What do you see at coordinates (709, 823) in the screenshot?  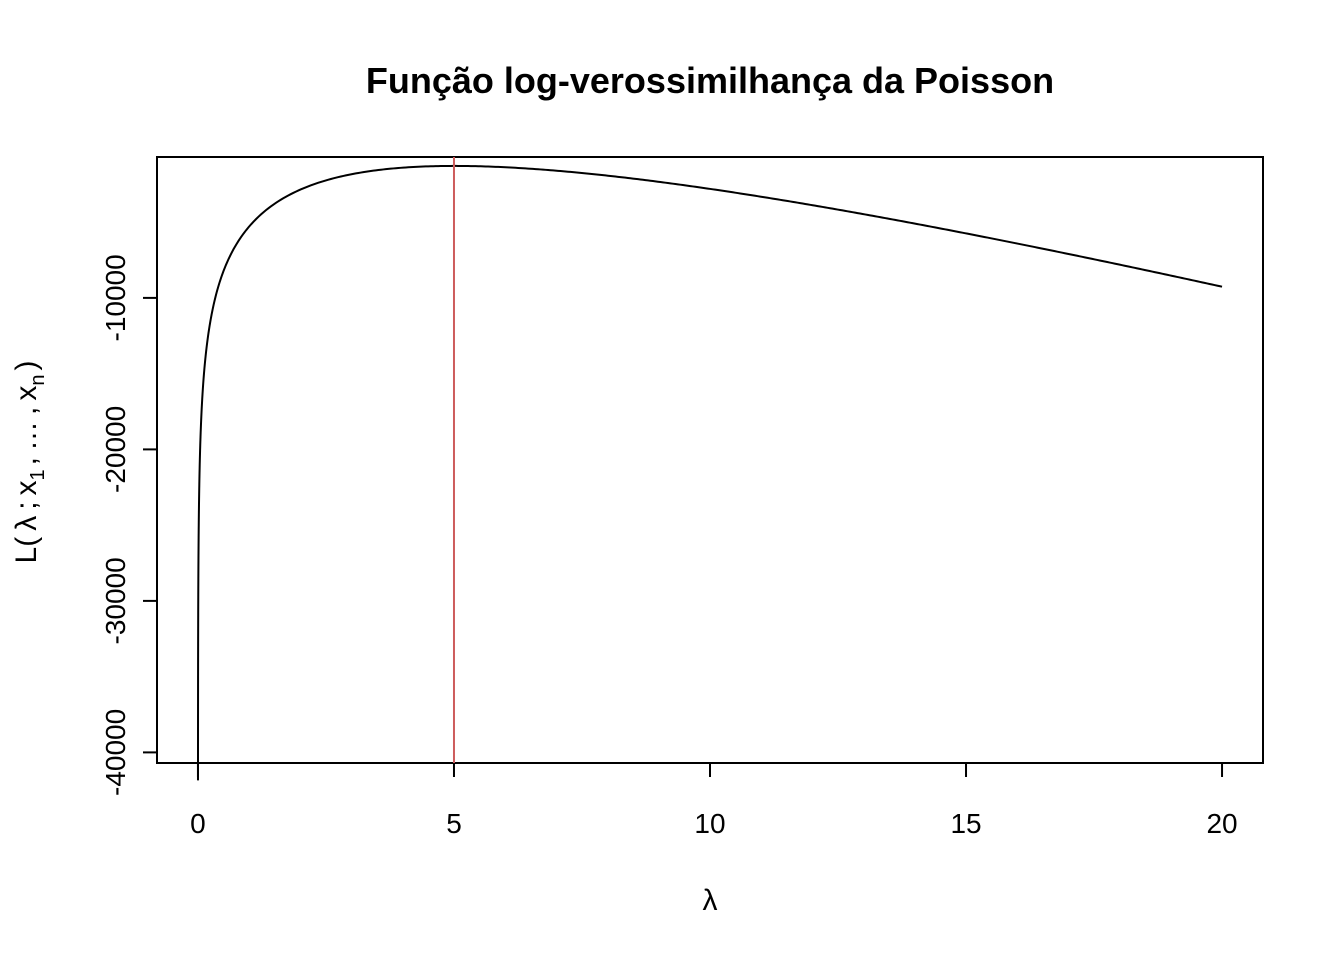 I see `x-tick-label: 10` at bounding box center [709, 823].